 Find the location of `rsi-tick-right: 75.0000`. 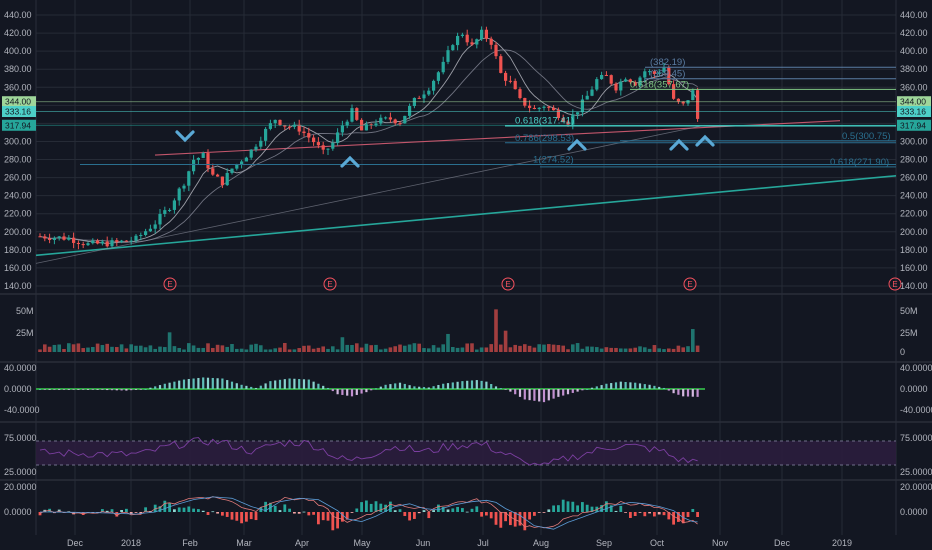

rsi-tick-right: 75.0000 is located at coordinates (916, 438).